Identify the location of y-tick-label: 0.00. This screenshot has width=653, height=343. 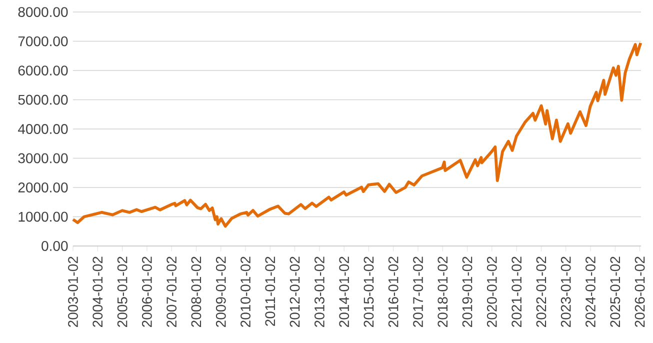
(55, 246).